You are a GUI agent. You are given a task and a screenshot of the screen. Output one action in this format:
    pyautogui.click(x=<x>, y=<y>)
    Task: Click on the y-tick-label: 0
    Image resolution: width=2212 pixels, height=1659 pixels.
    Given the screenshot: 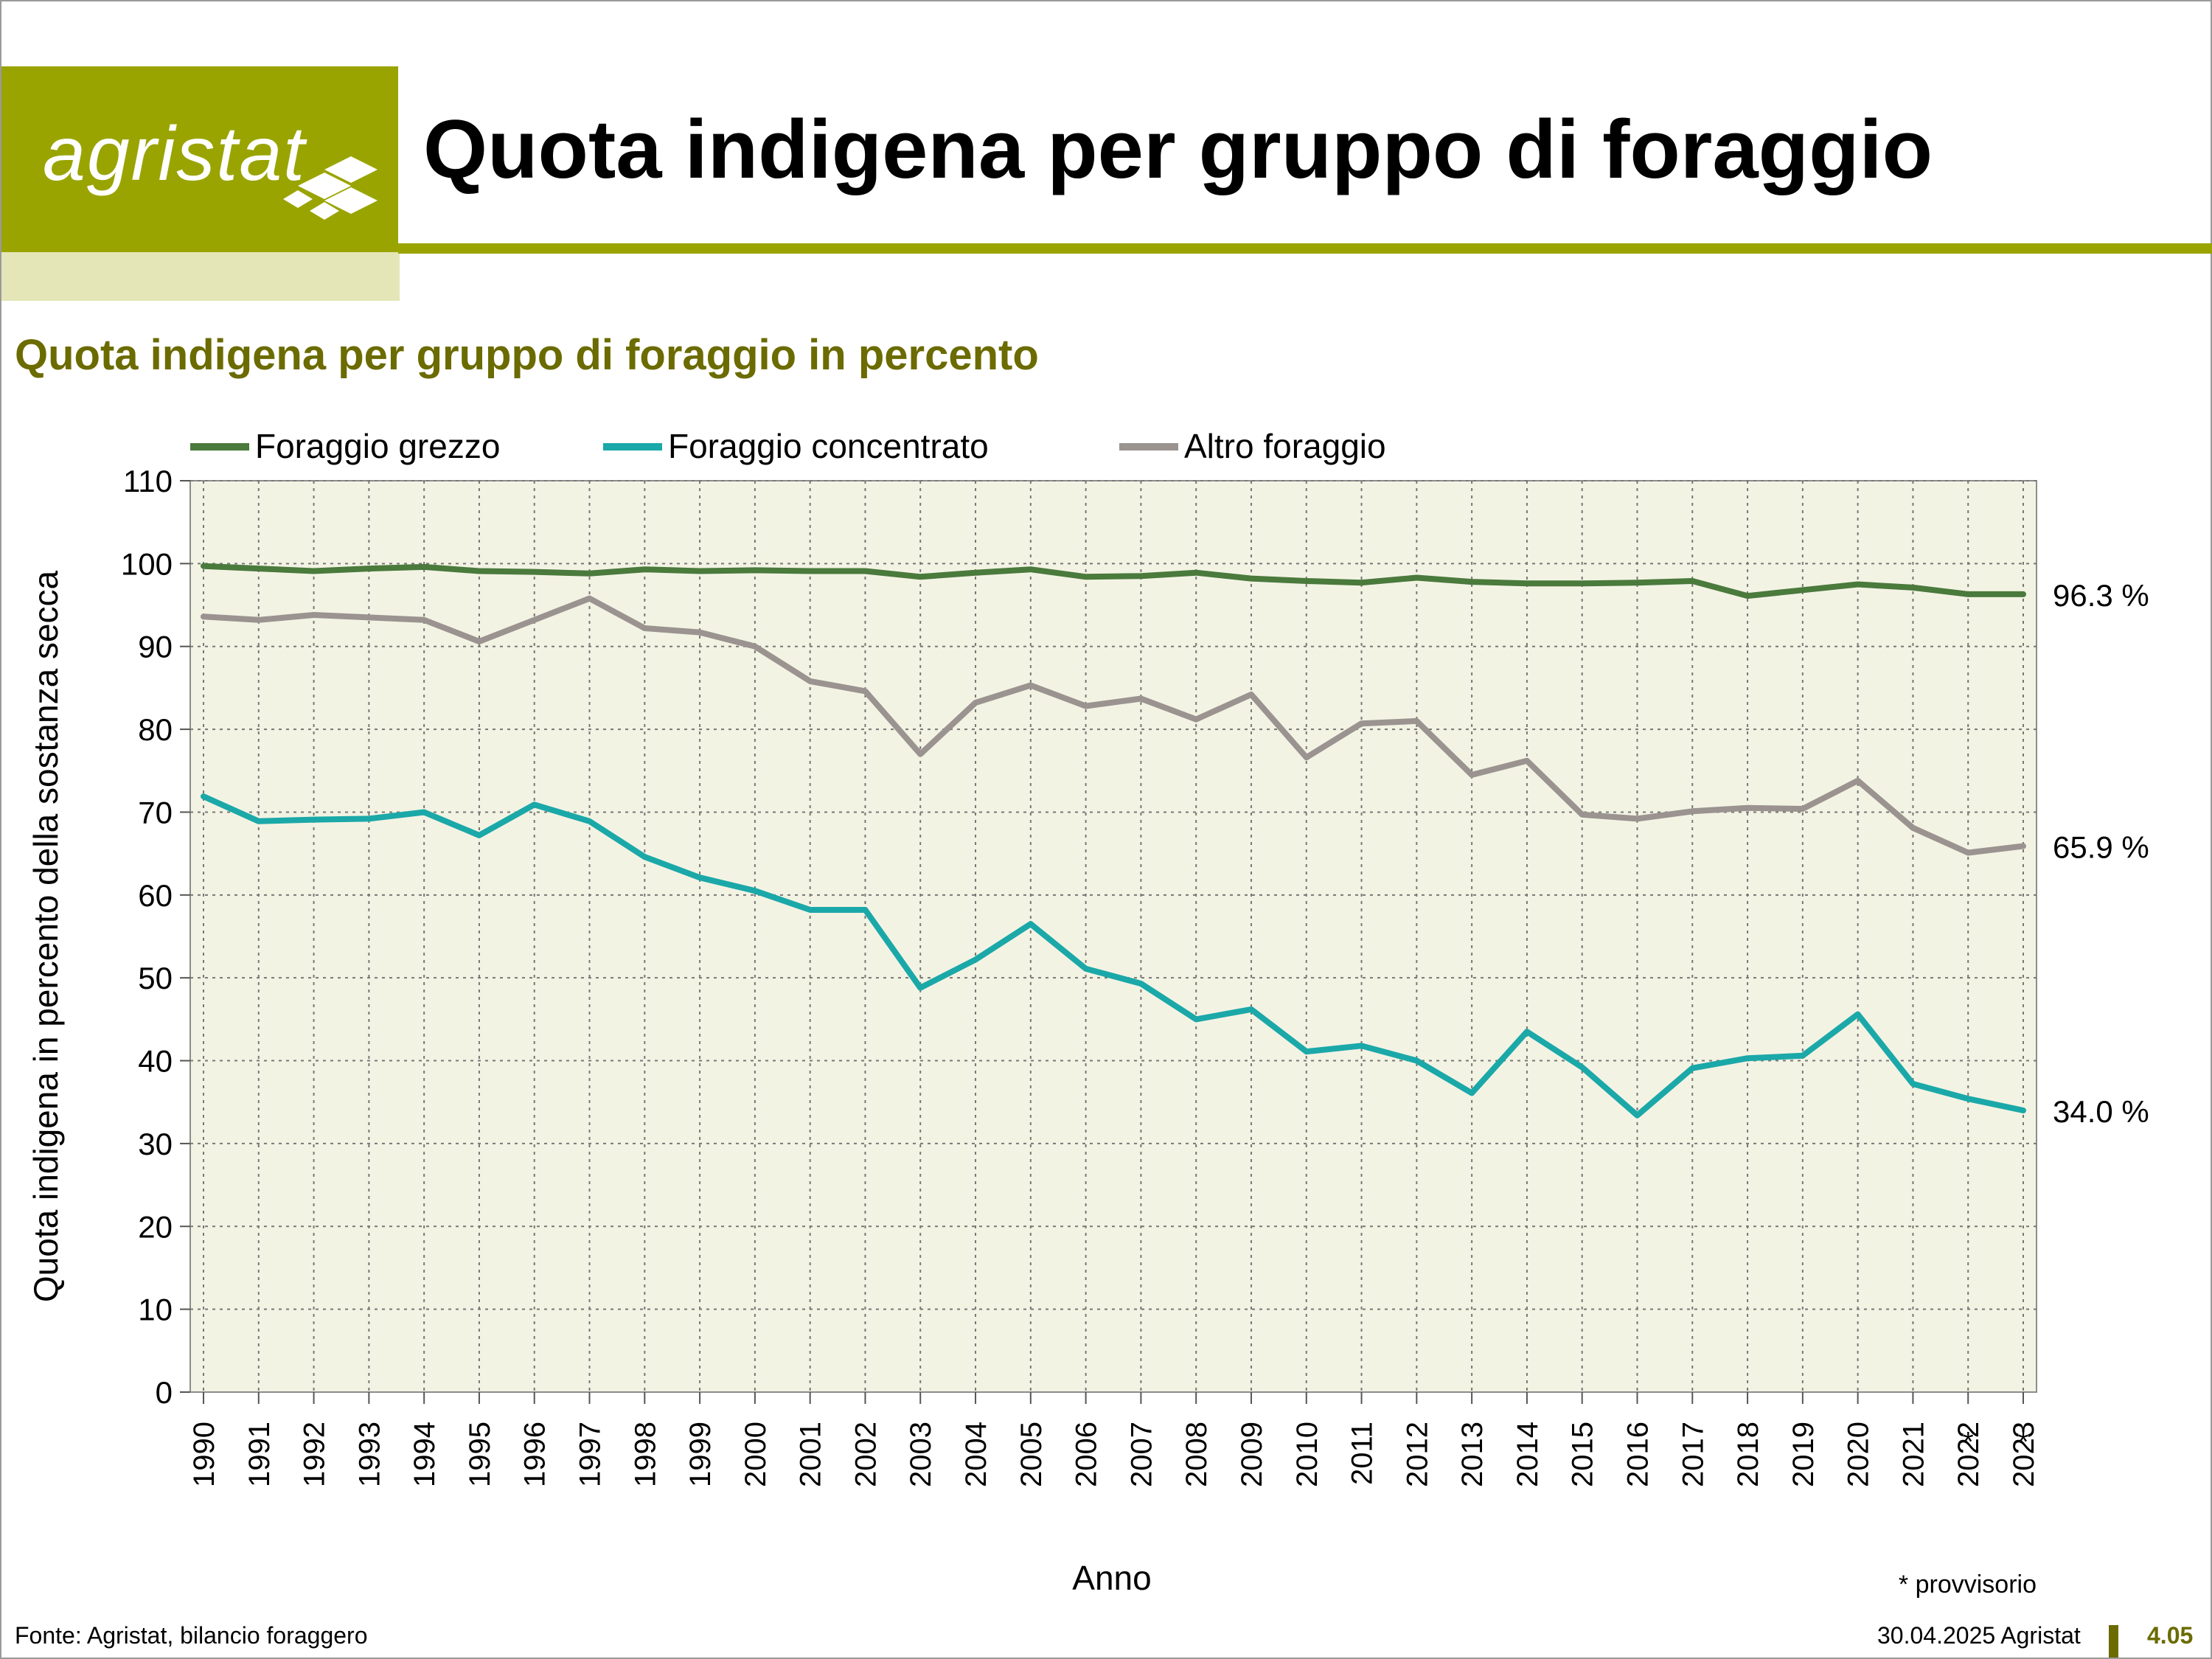 What is the action you would take?
    pyautogui.click(x=164, y=1392)
    